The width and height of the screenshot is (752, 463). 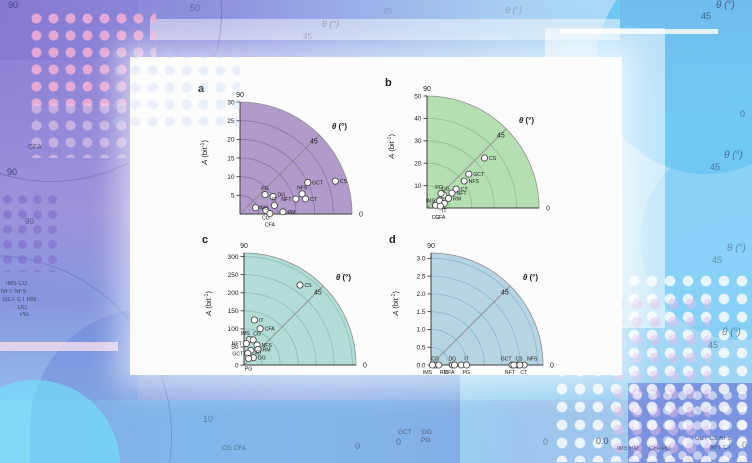 I want to click on faded-label: CG CFA, so click(x=234, y=448).